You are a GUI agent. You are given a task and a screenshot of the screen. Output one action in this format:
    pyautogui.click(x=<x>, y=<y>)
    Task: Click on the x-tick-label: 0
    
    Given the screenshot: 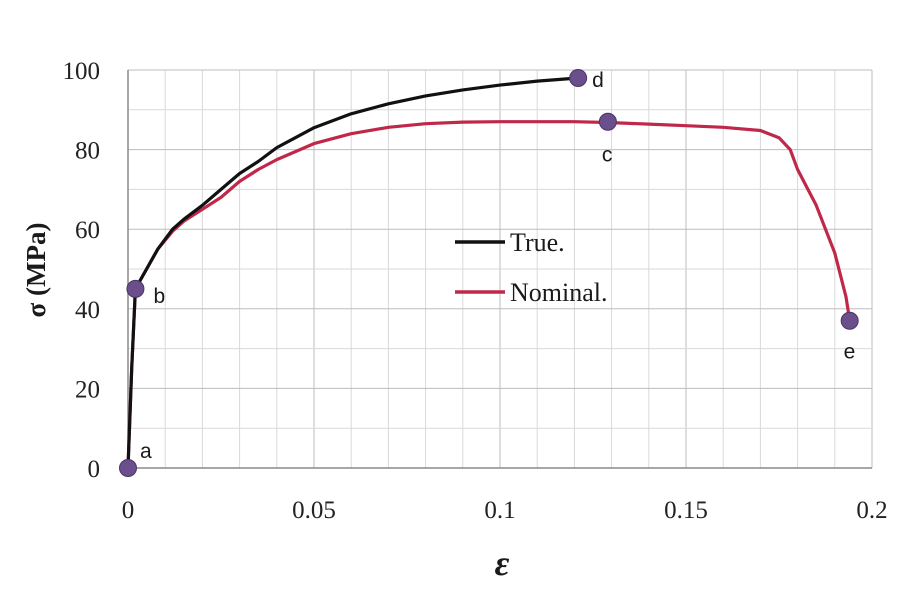 What is the action you would take?
    pyautogui.click(x=128, y=510)
    